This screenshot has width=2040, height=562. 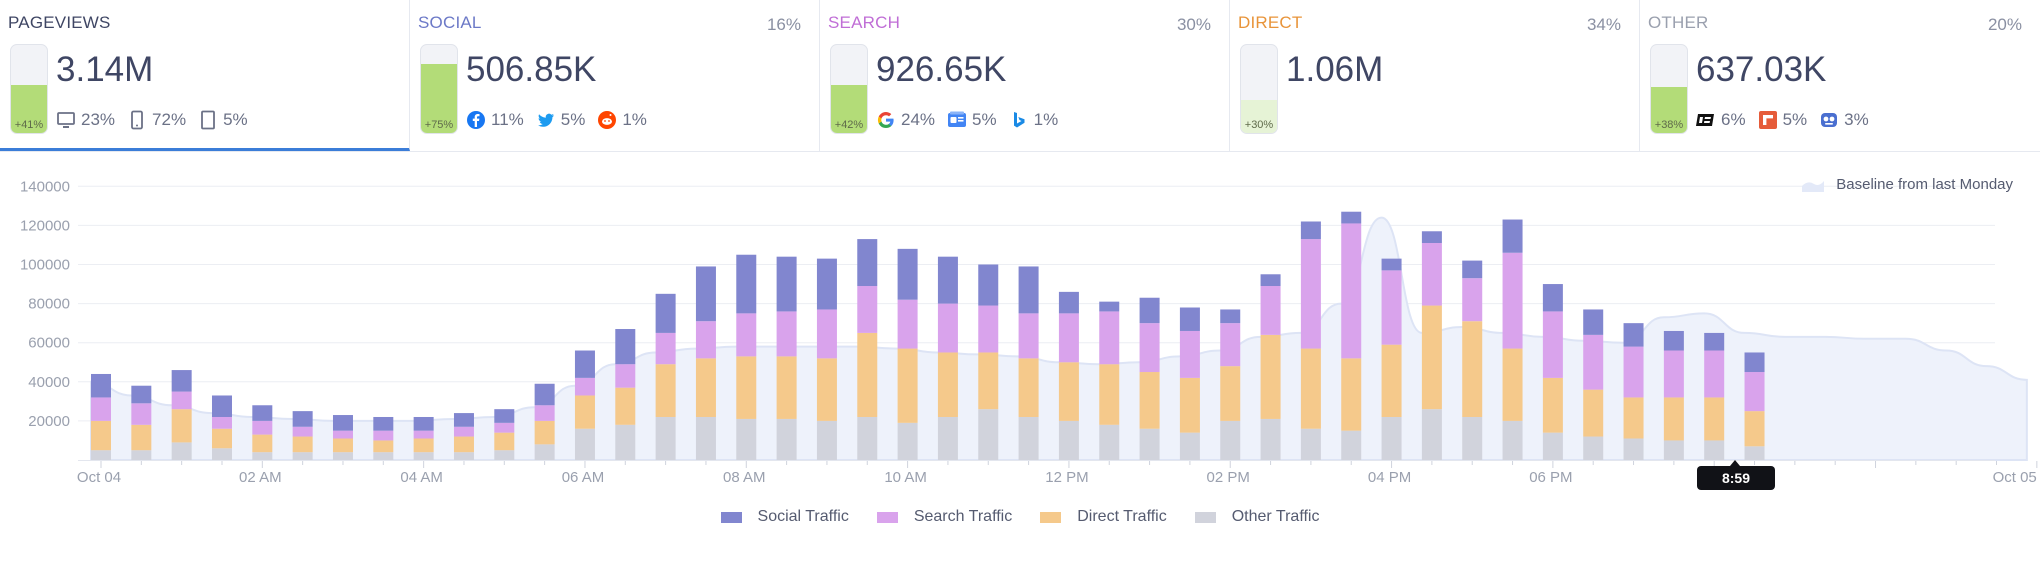 I want to click on legend-search-traffic: Search Traffic, so click(x=944, y=517).